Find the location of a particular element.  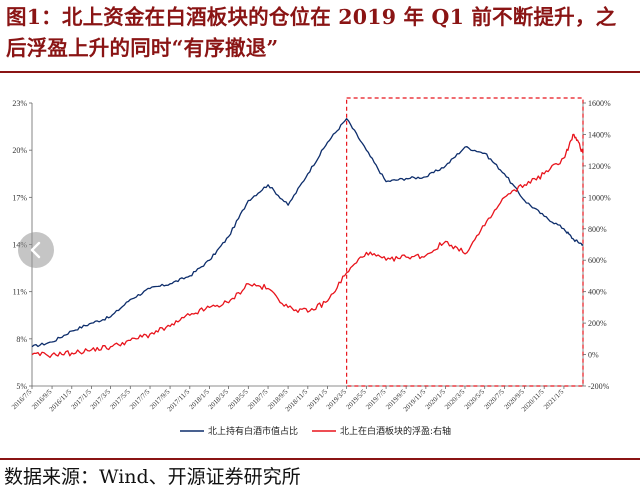

left-tick-label: 20% is located at coordinates (19, 150).